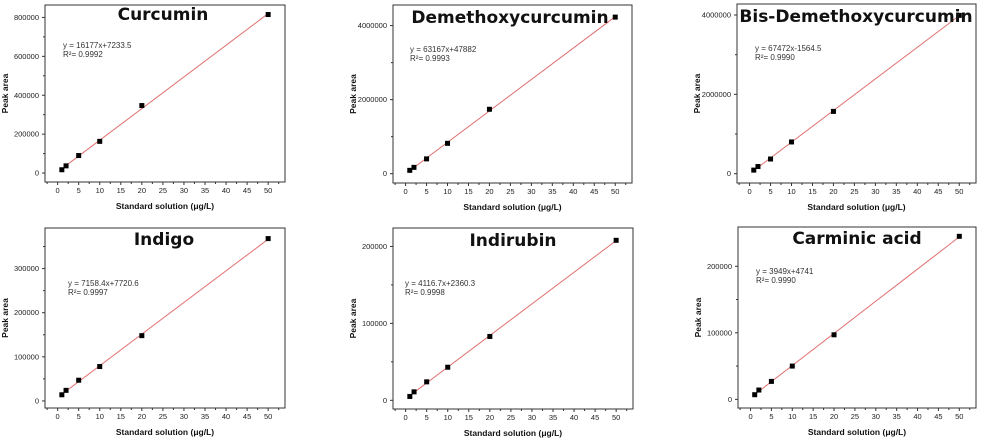 The image size is (982, 438). I want to click on chart-title: Indirubin, so click(512, 241).